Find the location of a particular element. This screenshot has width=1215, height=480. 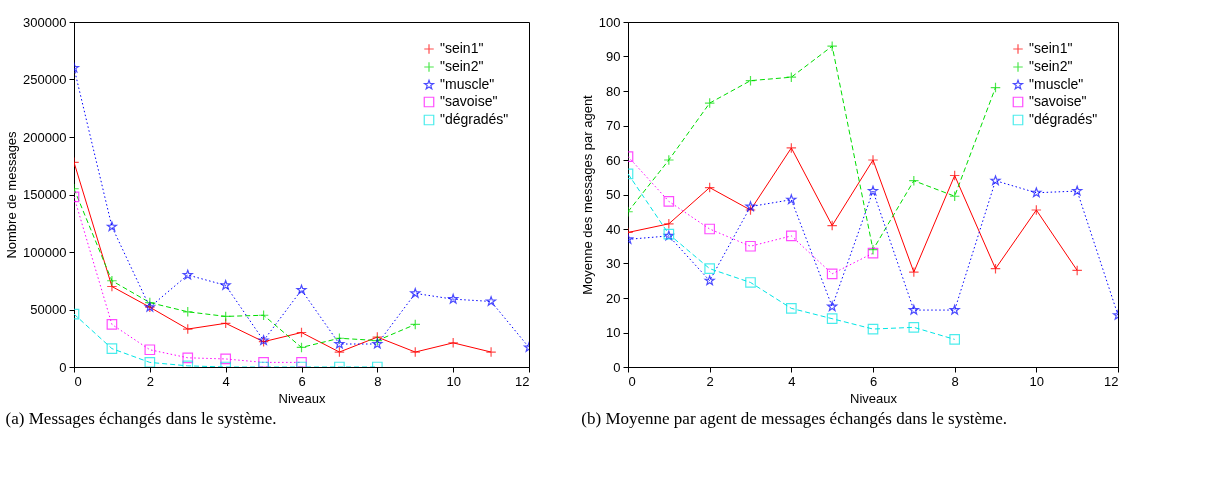

x-axis-title: Niveaux is located at coordinates (302, 398).